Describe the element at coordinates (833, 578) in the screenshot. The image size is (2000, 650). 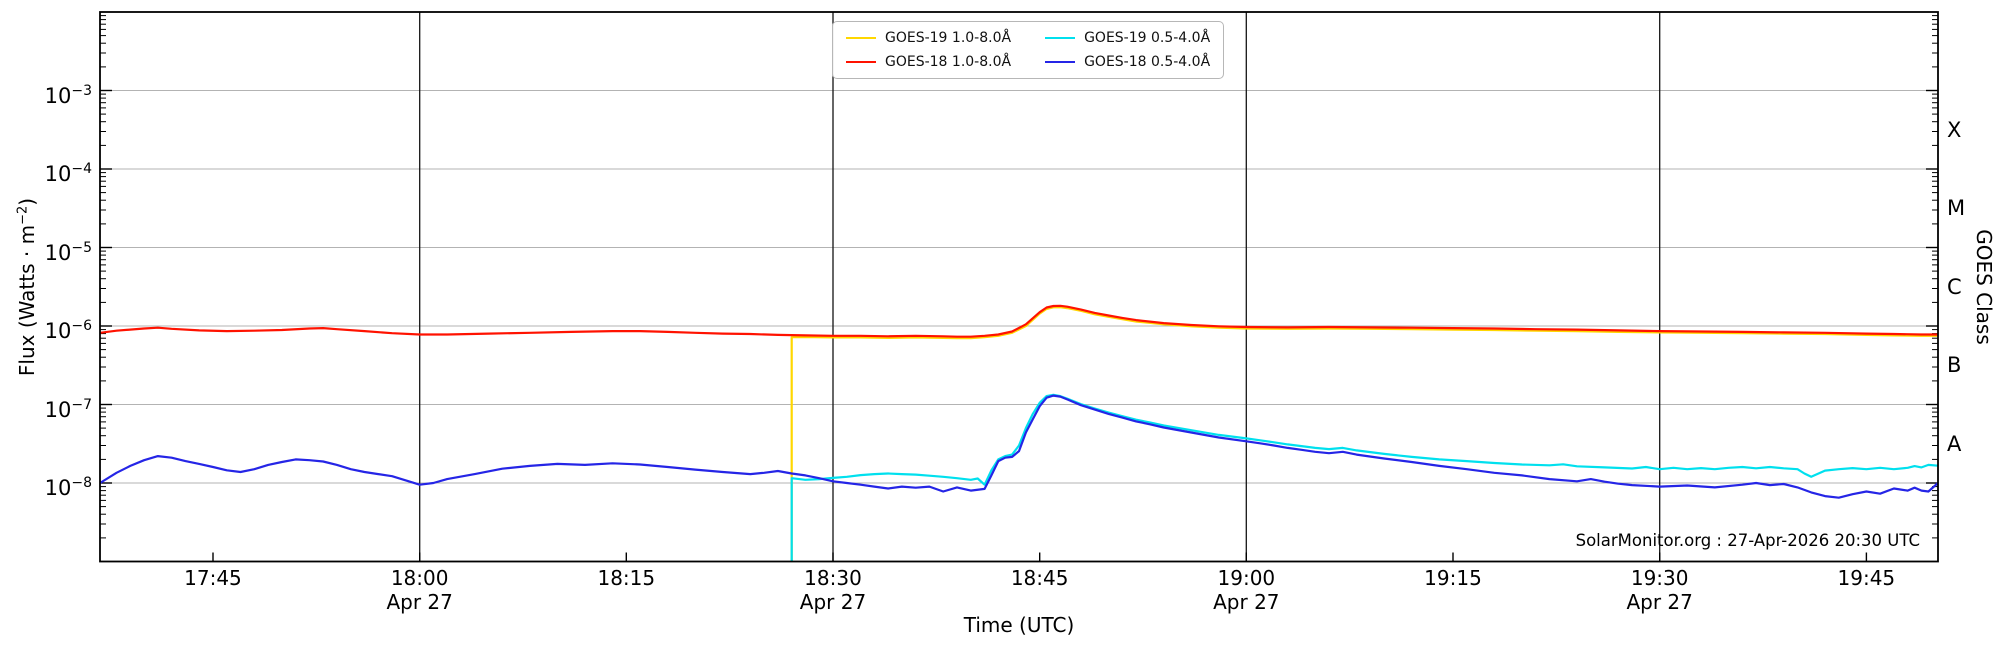
I see `x-tick-label-1830: 18:30` at that location.